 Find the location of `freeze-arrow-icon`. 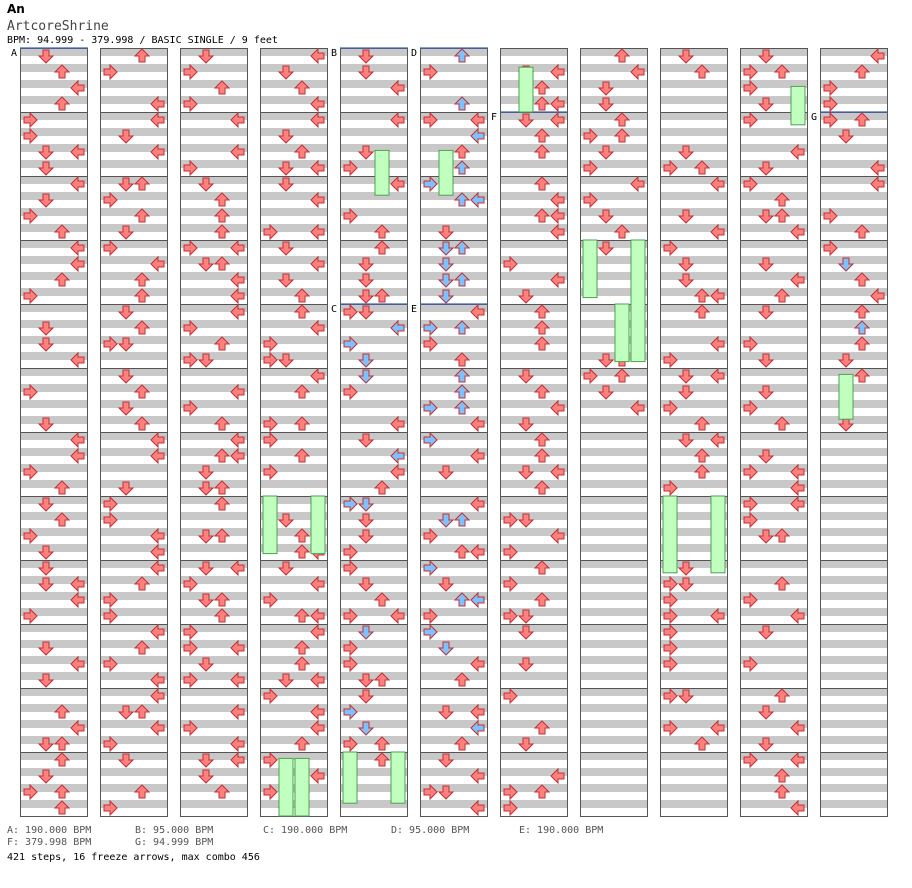

freeze-arrow-icon is located at coordinates (718, 534).